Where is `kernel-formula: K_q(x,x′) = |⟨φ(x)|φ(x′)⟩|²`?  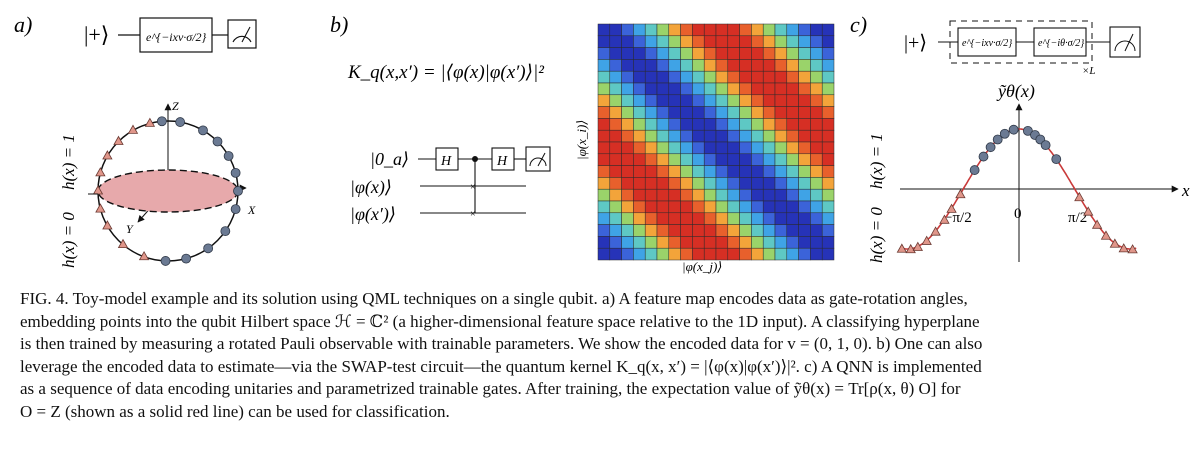 kernel-formula: K_q(x,x′) = |⟨φ(x)|φ(x′)⟩|² is located at coordinates (445, 72).